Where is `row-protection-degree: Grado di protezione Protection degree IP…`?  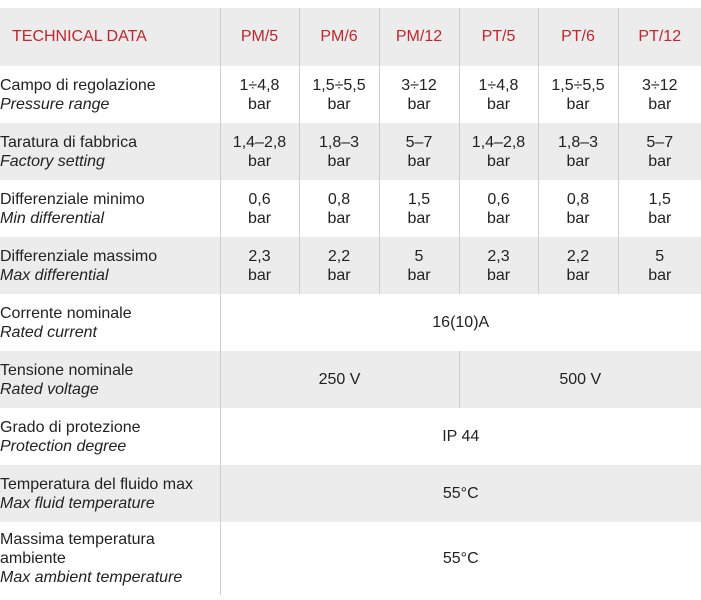 row-protection-degree: Grado di protezione Protection degree IP… is located at coordinates (350, 436).